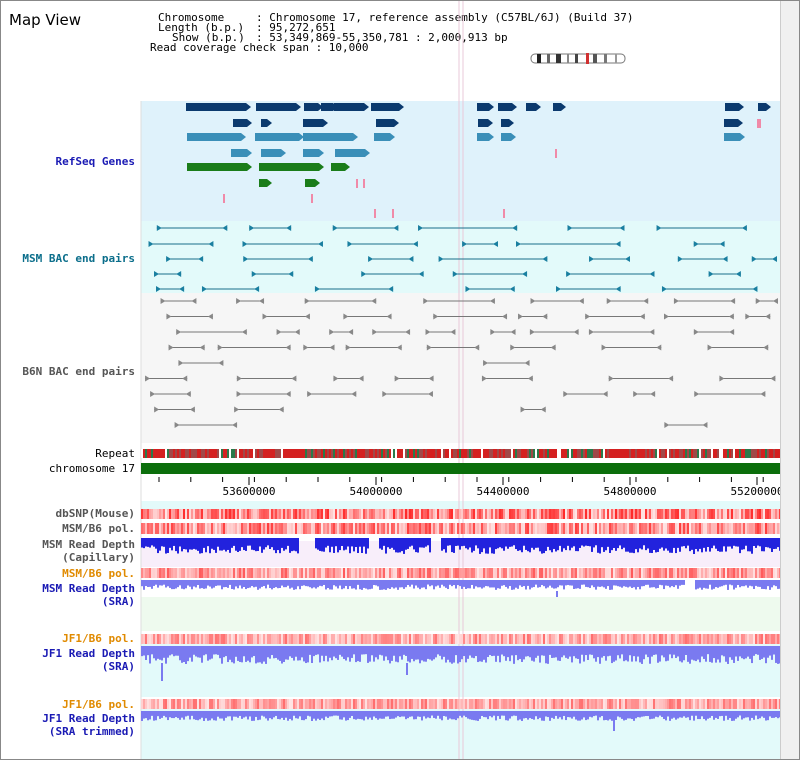  I want to click on b6n-end-marker, so click(611, 378).